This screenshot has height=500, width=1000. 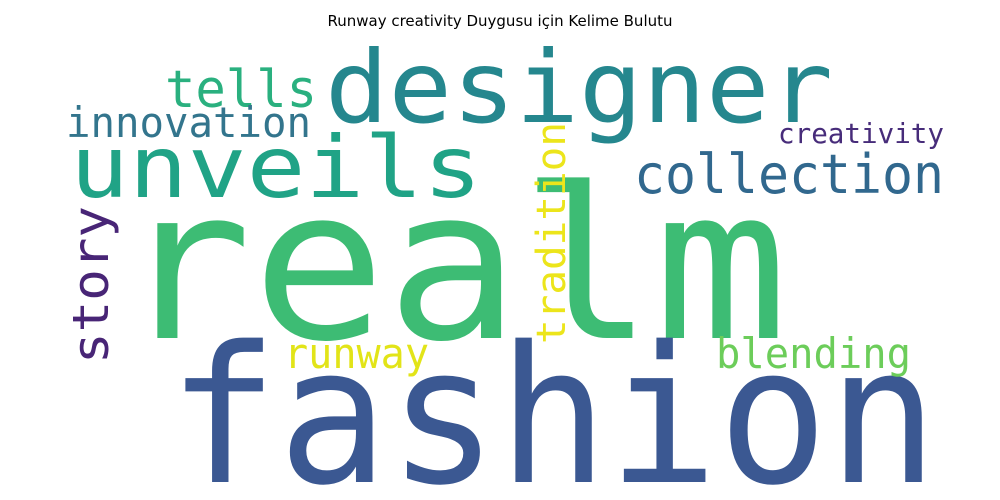 I want to click on word-tradition: tradition, so click(x=552, y=233).